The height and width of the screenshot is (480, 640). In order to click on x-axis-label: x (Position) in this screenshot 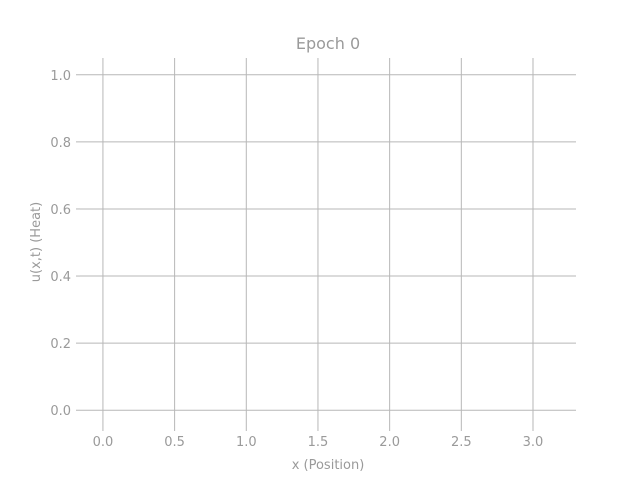, I will do `click(328, 465)`.